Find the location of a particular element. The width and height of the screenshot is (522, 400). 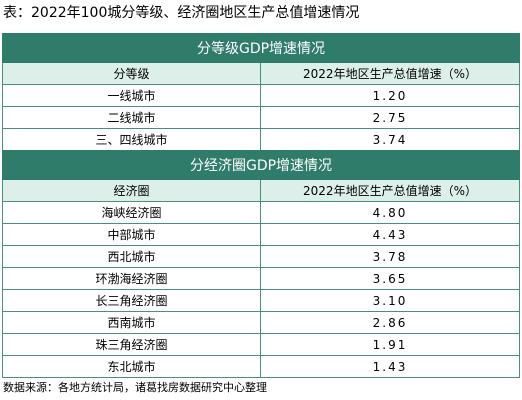

region-col-header-name: 经济圈 is located at coordinates (131, 190).